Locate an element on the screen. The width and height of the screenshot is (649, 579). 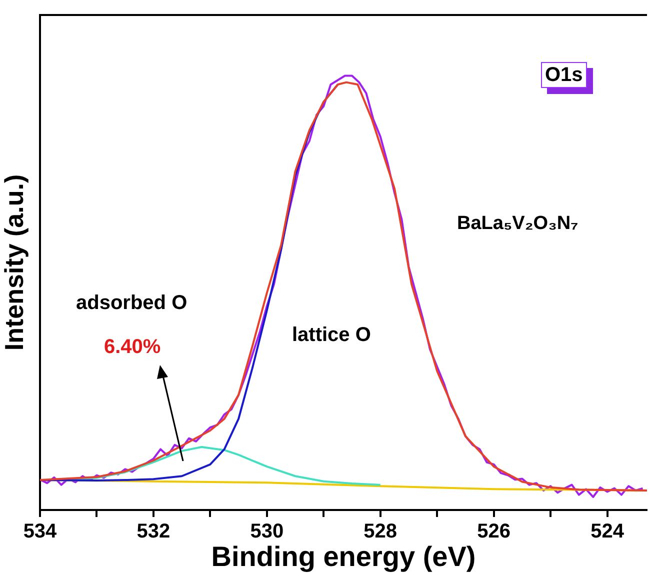
y-axis-title: Intensity (a.u.) is located at coordinates (14, 262).